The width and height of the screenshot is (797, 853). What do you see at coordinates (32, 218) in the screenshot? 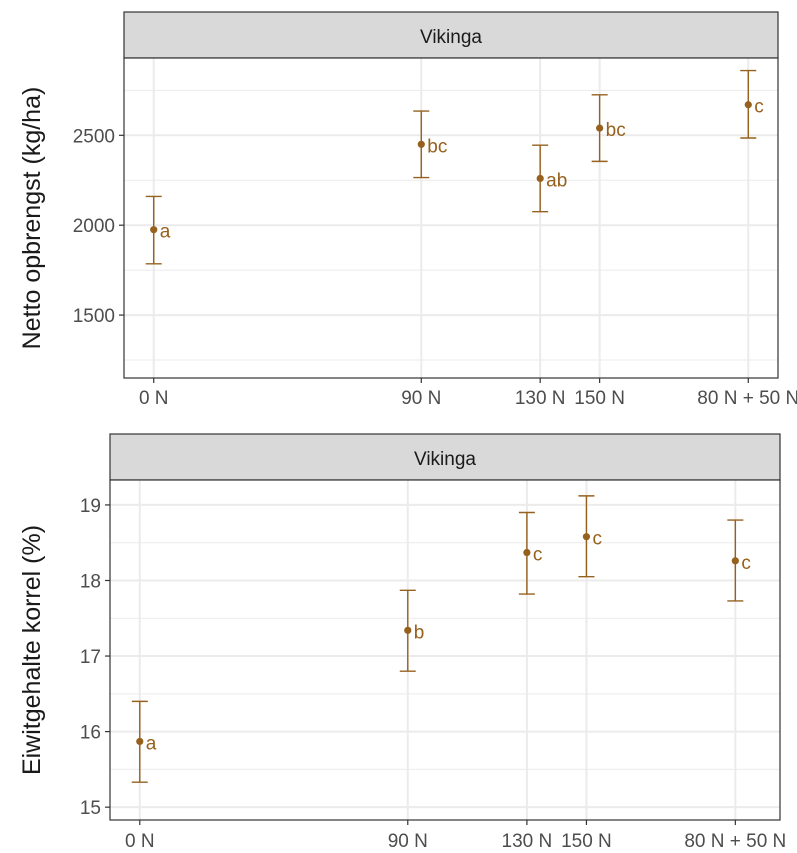
I see `y-axis-label: Netto opbrengst (kg/ha)` at bounding box center [32, 218].